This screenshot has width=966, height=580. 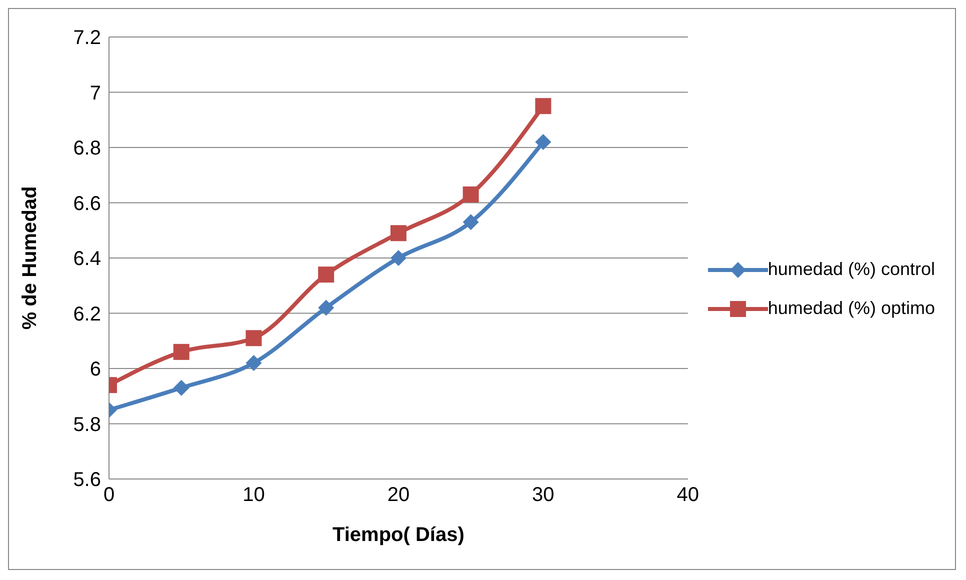 What do you see at coordinates (87, 149) in the screenshot?
I see `y-tick-label: 6.8` at bounding box center [87, 149].